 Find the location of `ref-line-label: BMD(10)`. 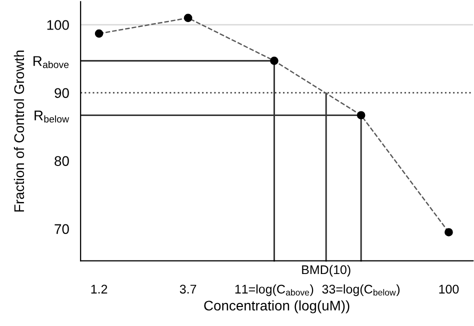

ref-line-label: BMD(10) is located at coordinates (326, 270).